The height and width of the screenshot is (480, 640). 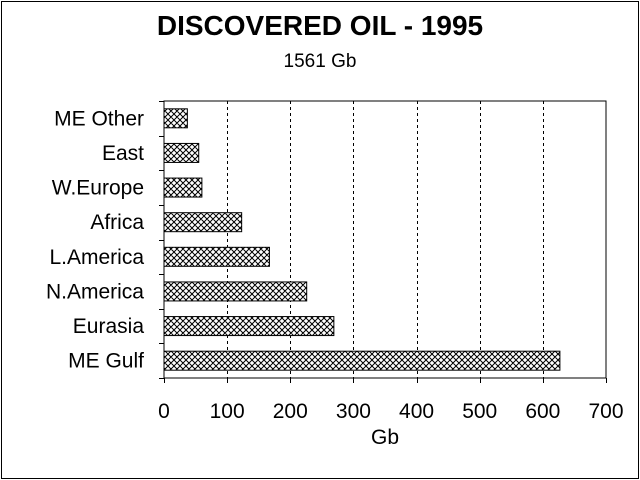 I want to click on category-label: ME Other, so click(x=99, y=118).